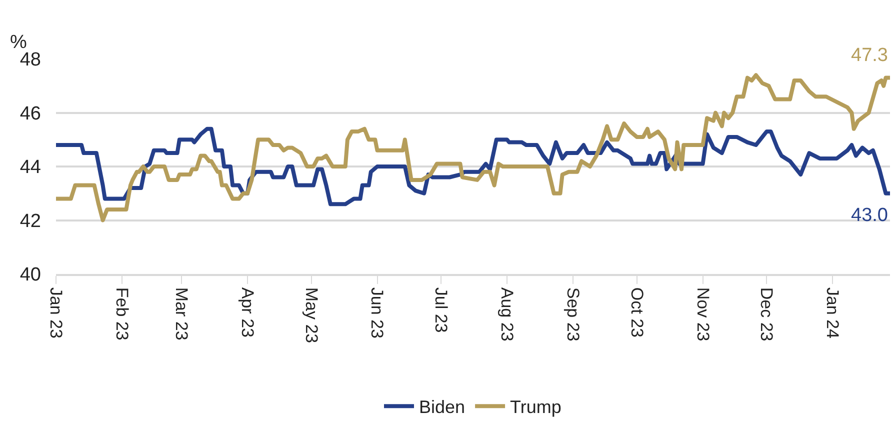  What do you see at coordinates (30, 113) in the screenshot?
I see `y-tick-label: 46` at bounding box center [30, 113].